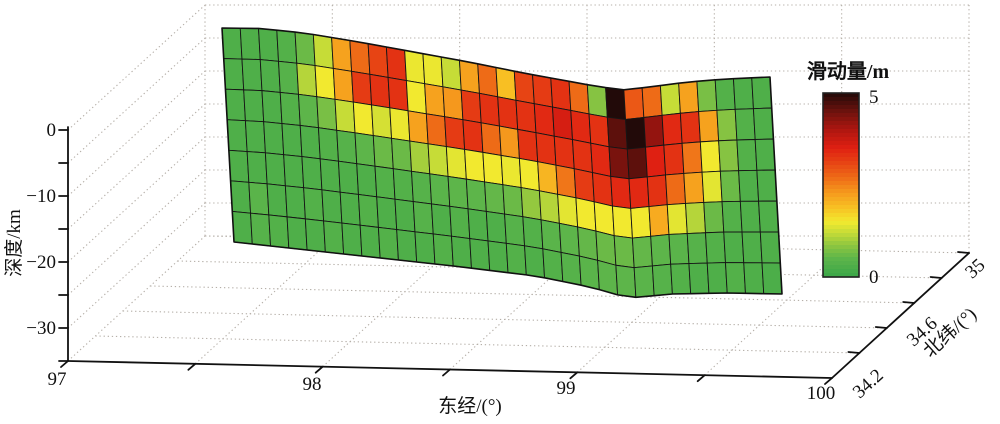 This screenshot has width=1000, height=424. Describe the element at coordinates (874, 277) in the screenshot. I see `colorbar-min-label: 0` at that location.